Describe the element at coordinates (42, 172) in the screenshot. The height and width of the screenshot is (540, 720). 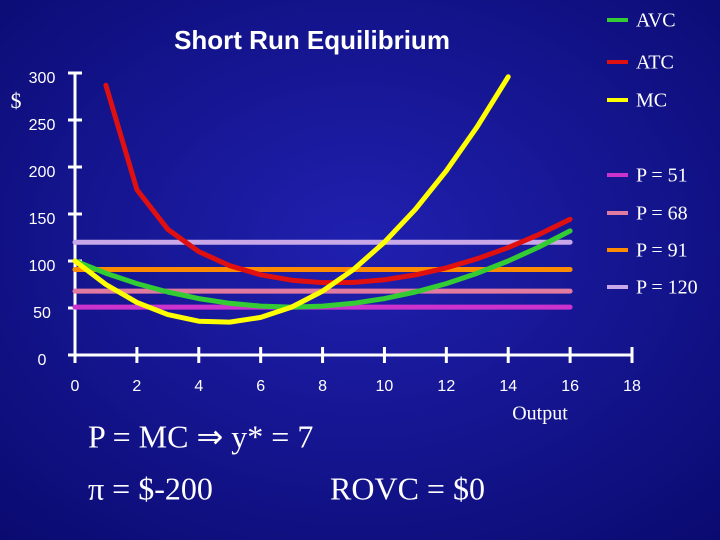
I see `y-tick-label: 200` at that location.